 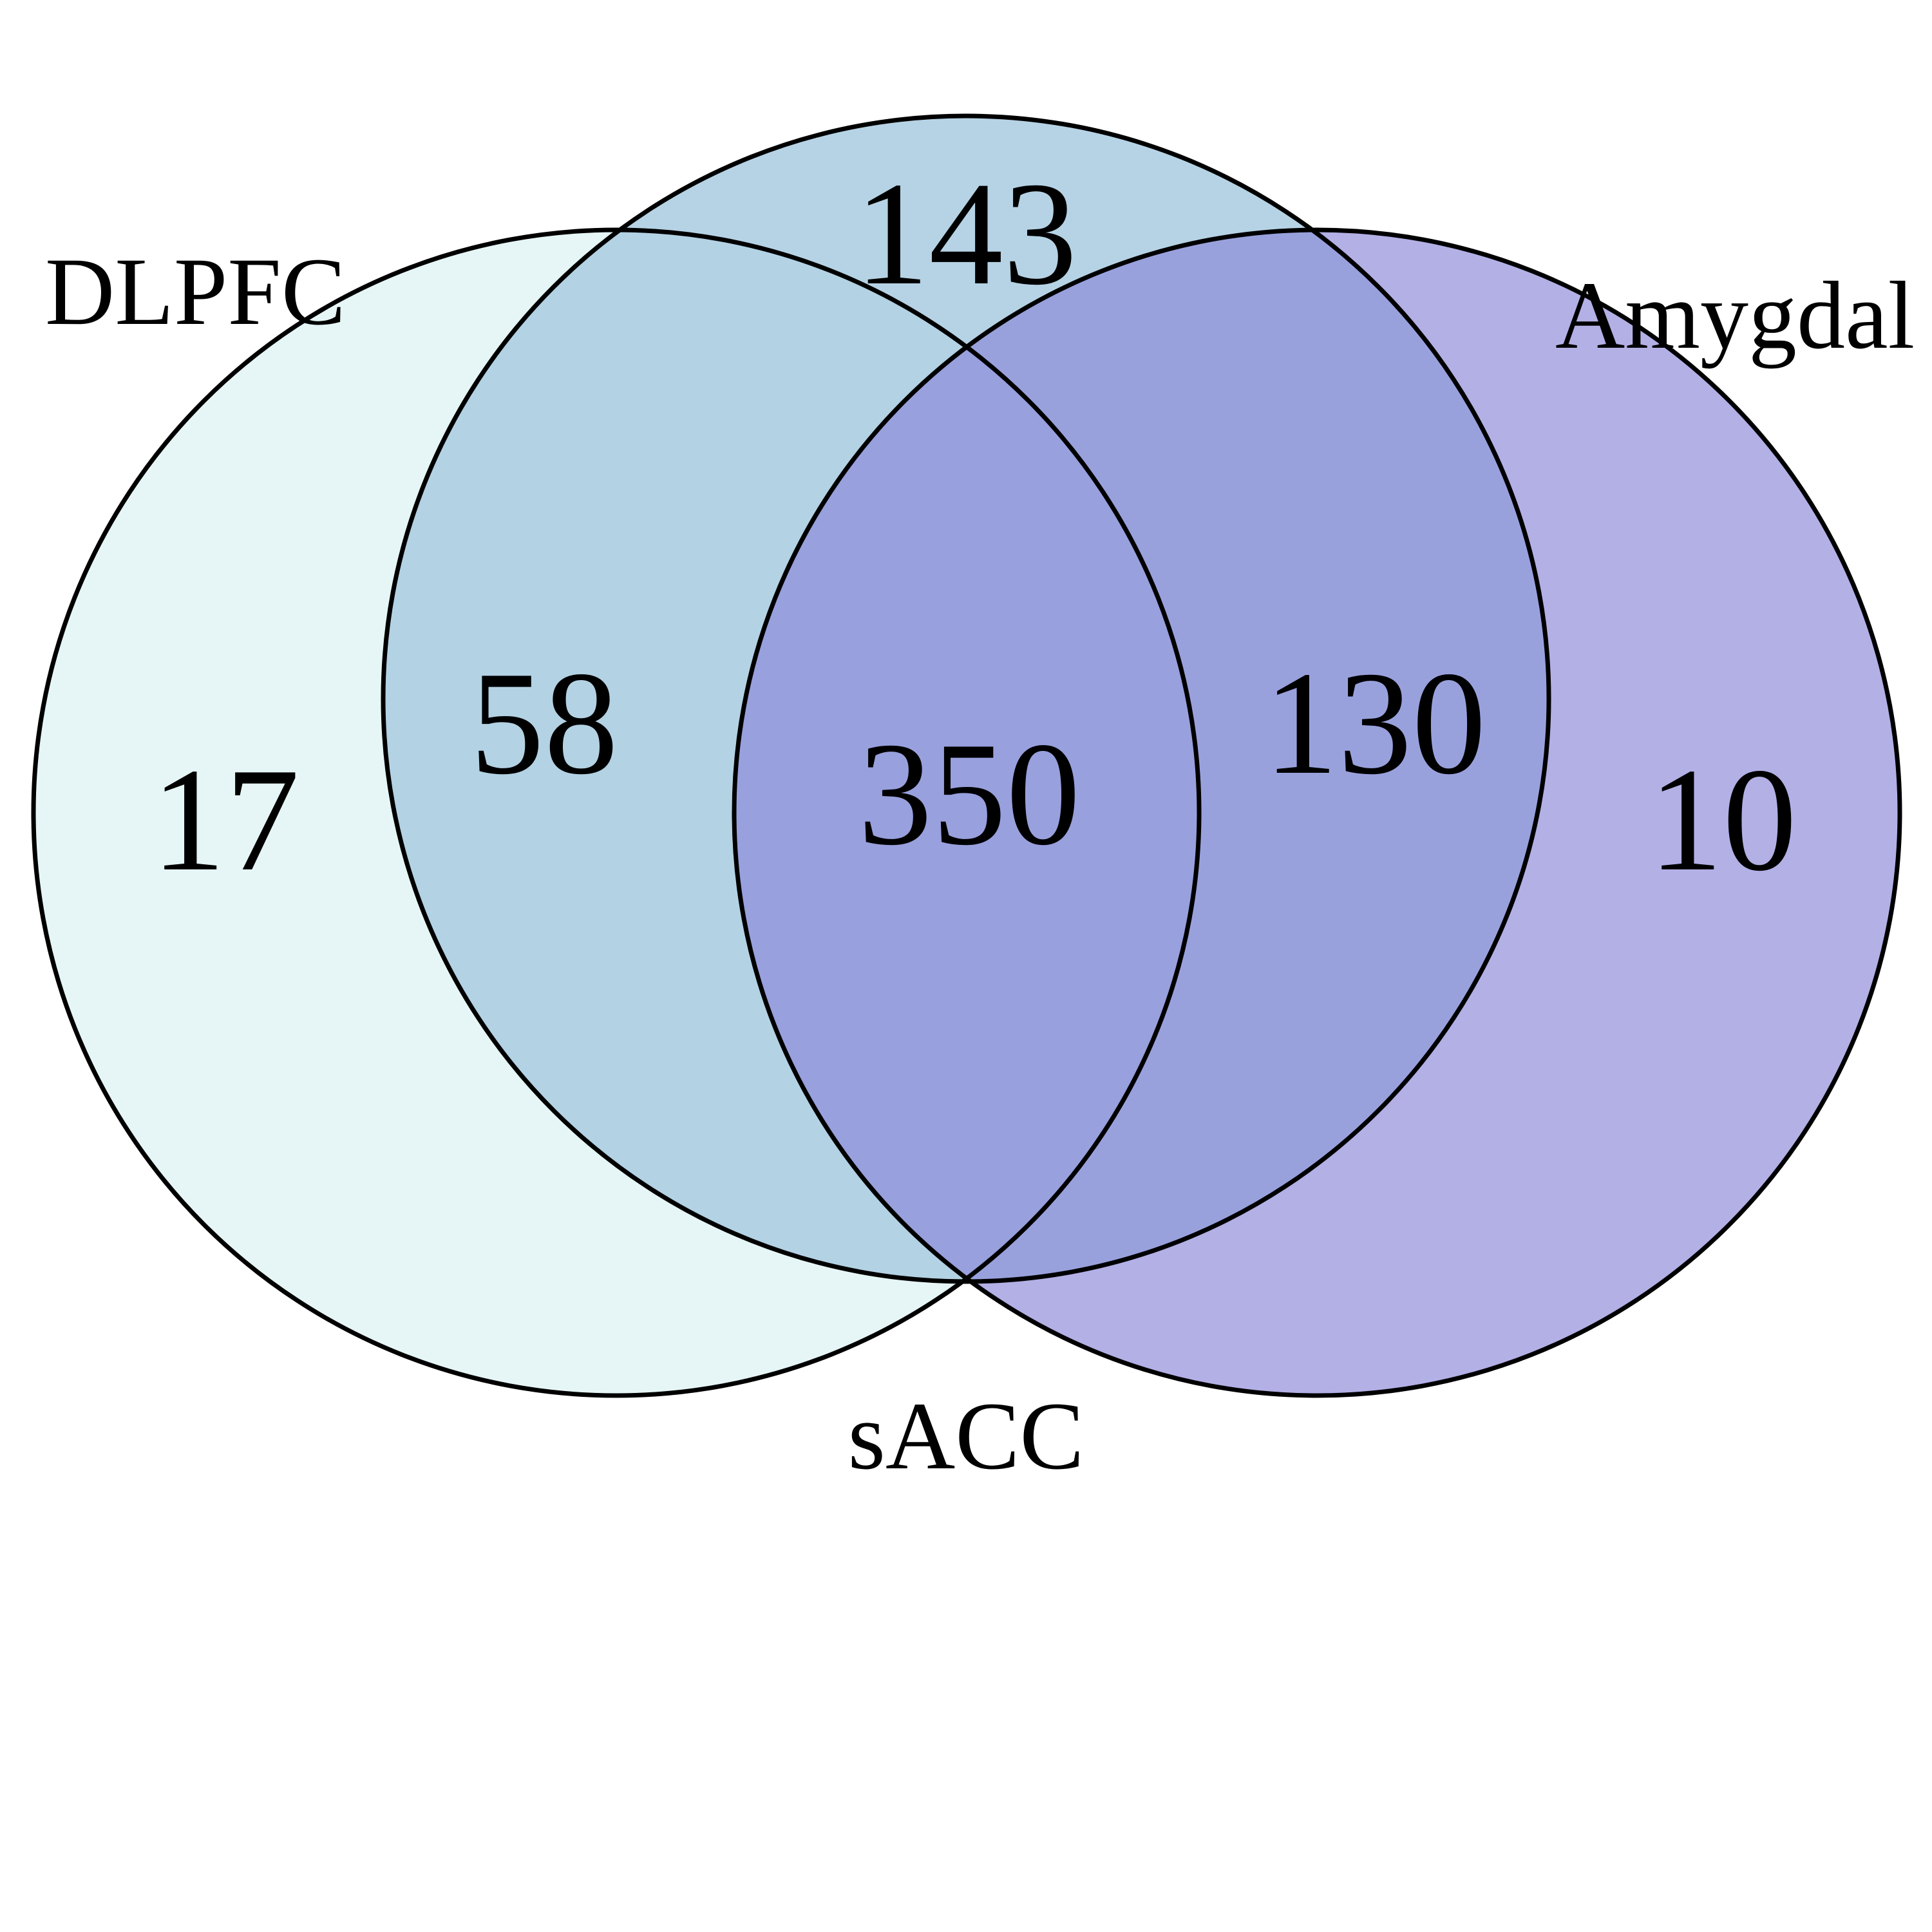 I want to click on count-dlpfc-only: 17, so click(x=225, y=819).